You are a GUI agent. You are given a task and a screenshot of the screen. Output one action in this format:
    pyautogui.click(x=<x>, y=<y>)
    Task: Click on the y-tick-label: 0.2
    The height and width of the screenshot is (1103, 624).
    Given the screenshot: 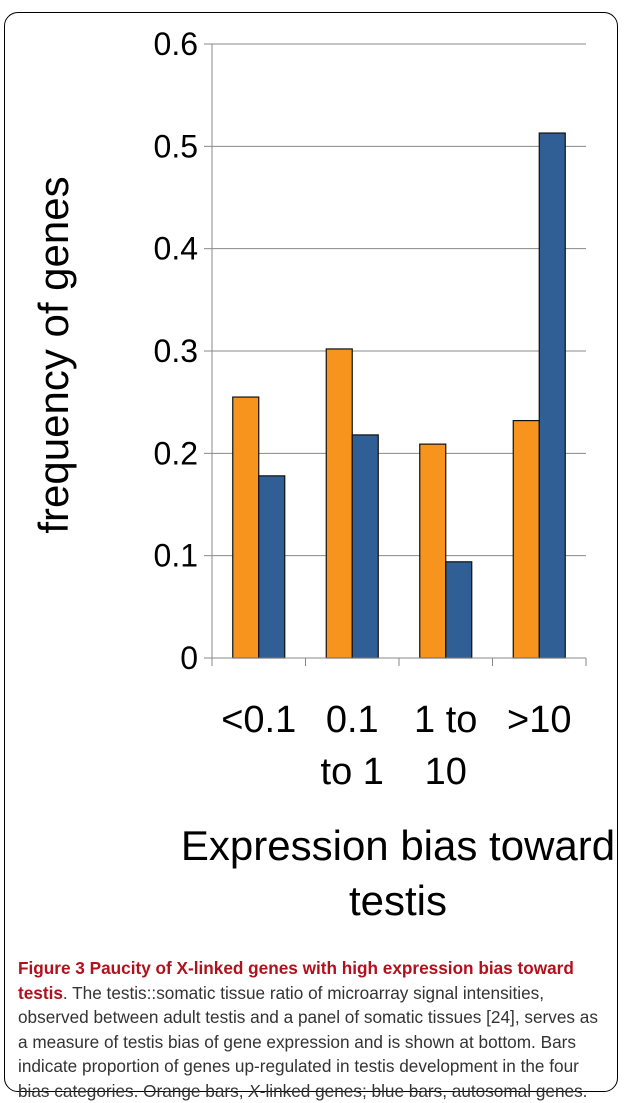 What is the action you would take?
    pyautogui.click(x=176, y=453)
    